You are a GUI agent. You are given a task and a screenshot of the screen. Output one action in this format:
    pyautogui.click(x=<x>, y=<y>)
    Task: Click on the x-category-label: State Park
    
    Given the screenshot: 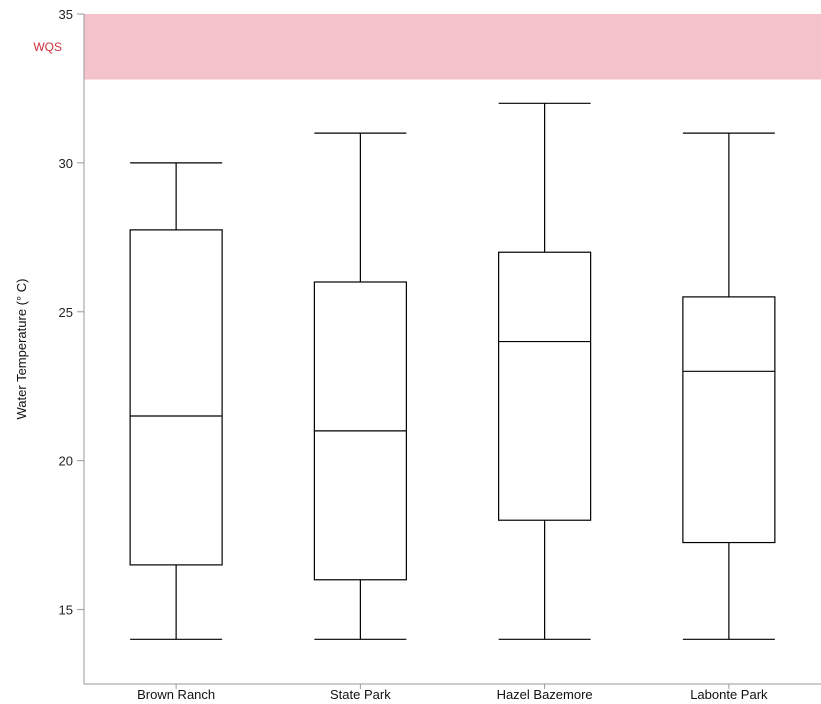 What is the action you would take?
    pyautogui.click(x=360, y=694)
    